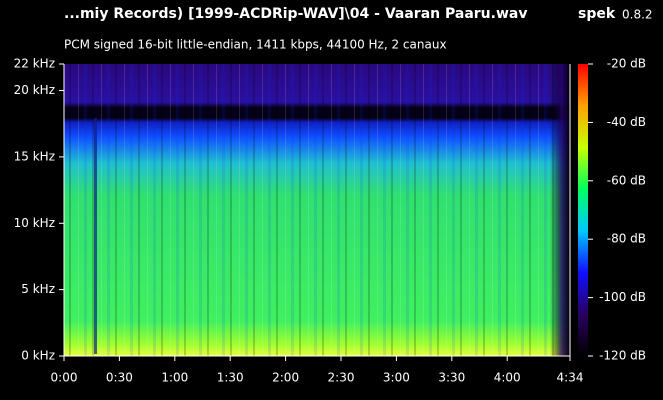 The height and width of the screenshot is (400, 663). I want to click on y-tick-label: 22 kHz, so click(34, 64).